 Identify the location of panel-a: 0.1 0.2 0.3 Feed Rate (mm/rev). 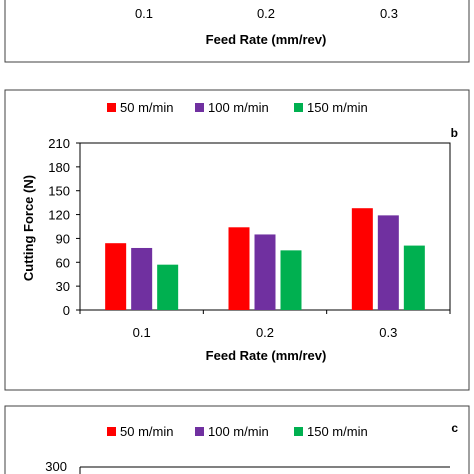
(237, 31).